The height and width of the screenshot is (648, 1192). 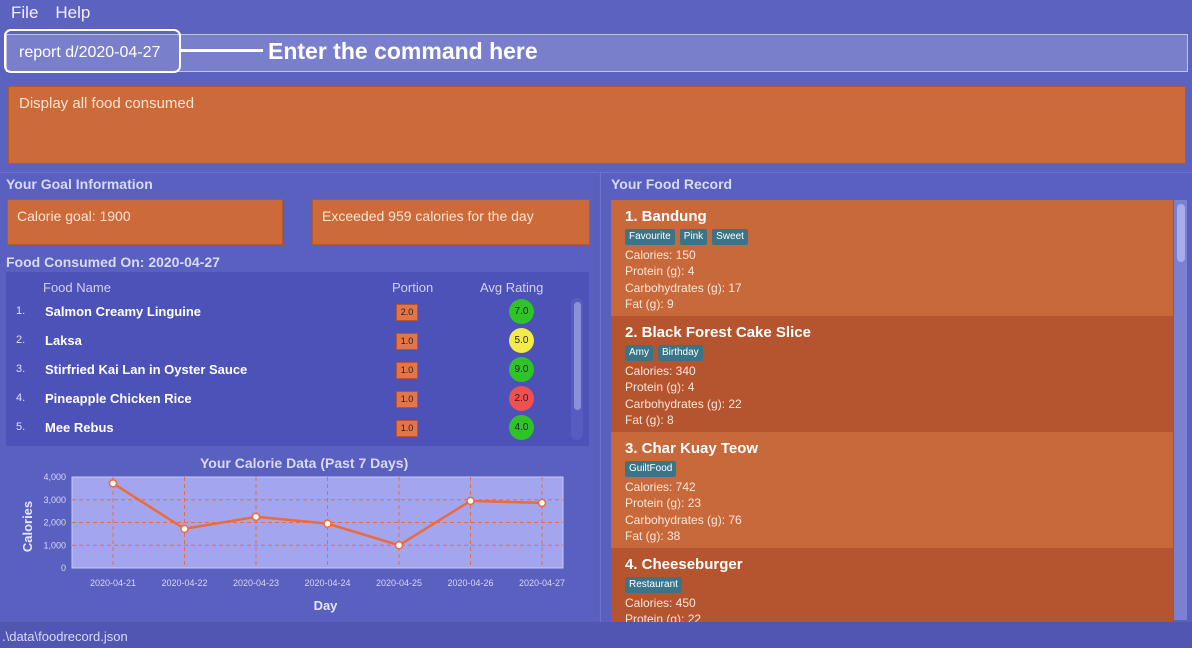 I want to click on food-consumed-table, so click(x=297, y=359).